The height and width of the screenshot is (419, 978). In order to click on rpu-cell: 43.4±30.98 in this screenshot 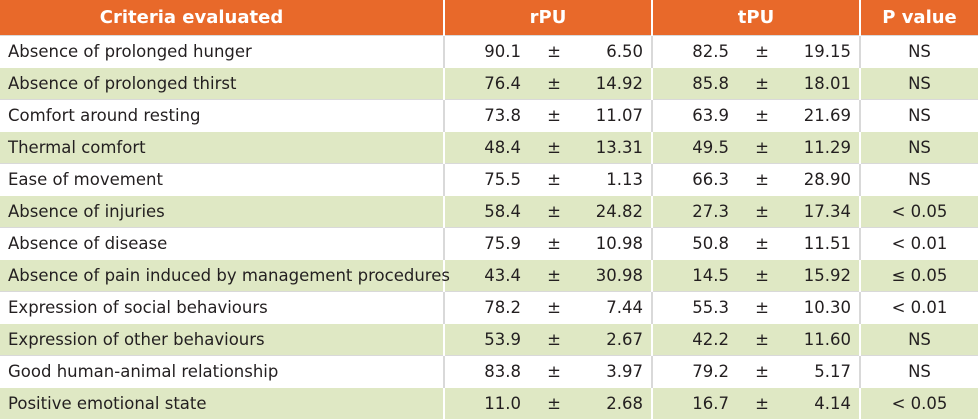, I will do `click(548, 276)`.